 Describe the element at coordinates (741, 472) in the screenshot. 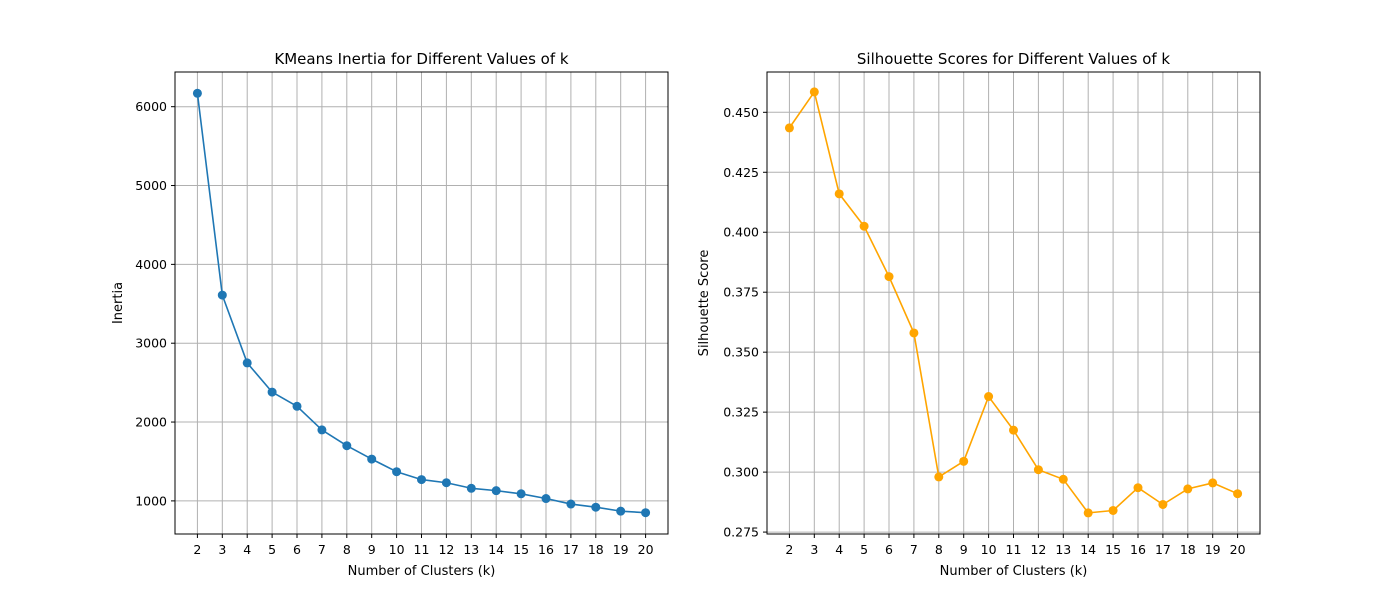

I see `y-tick-label: 0.300` at that location.